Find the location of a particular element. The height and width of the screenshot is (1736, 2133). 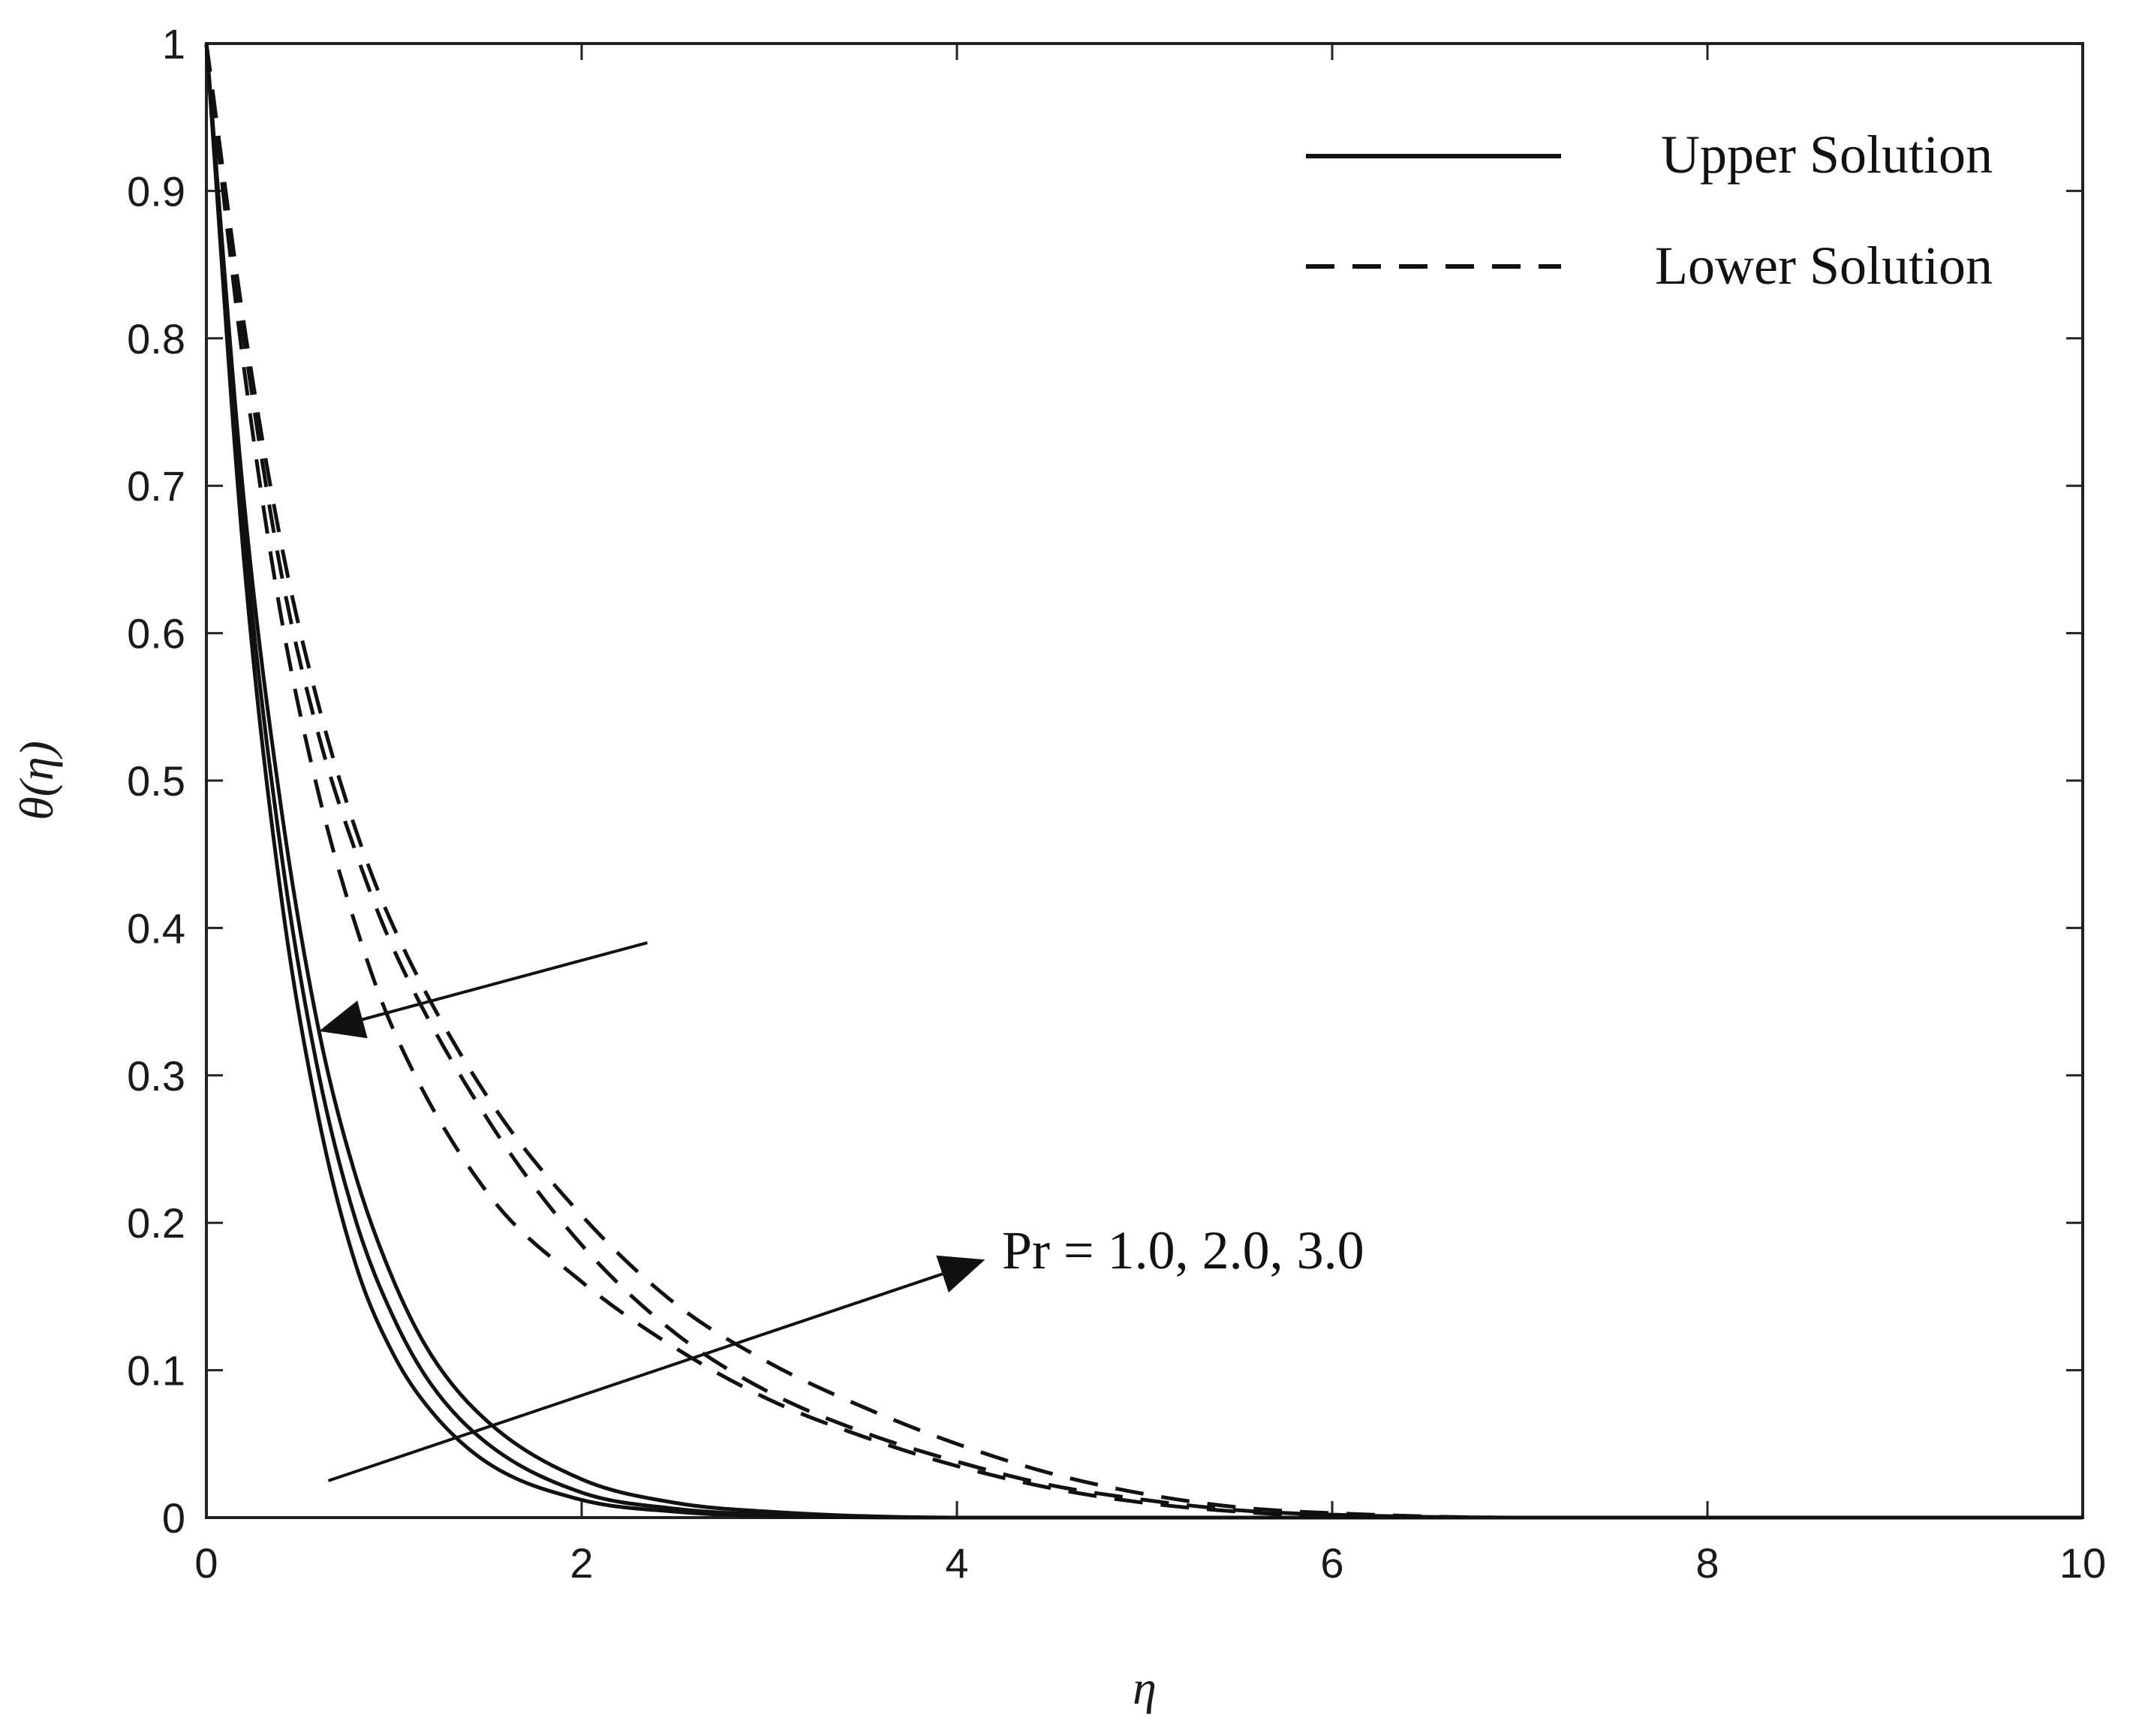

x-tick-label: 6 is located at coordinates (1332, 1563).